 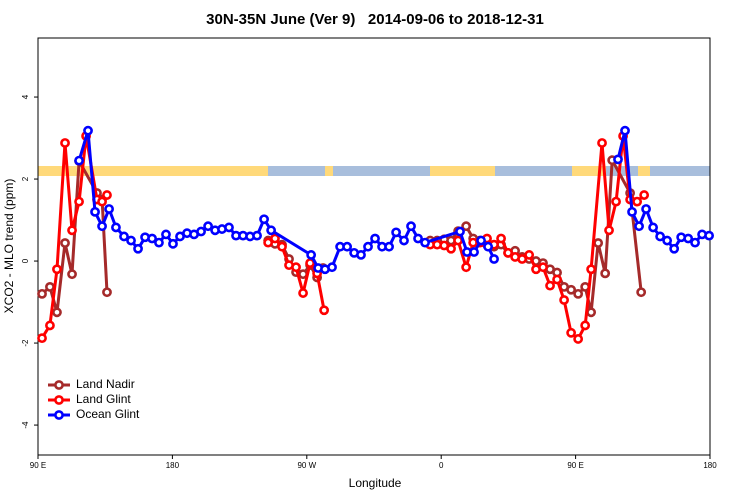 I want to click on y-tick-label: -4, so click(x=25, y=425).